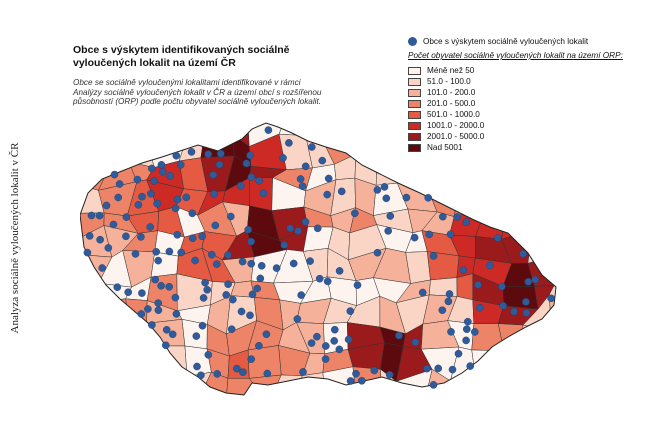 The width and height of the screenshot is (653, 441). What do you see at coordinates (412, 42) in the screenshot?
I see `point-marker-icon` at bounding box center [412, 42].